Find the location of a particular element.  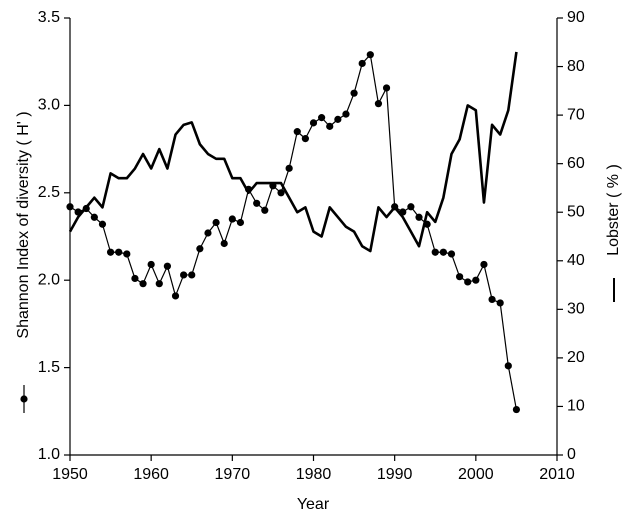

y-tick-label: 3.5 is located at coordinates (49, 17).